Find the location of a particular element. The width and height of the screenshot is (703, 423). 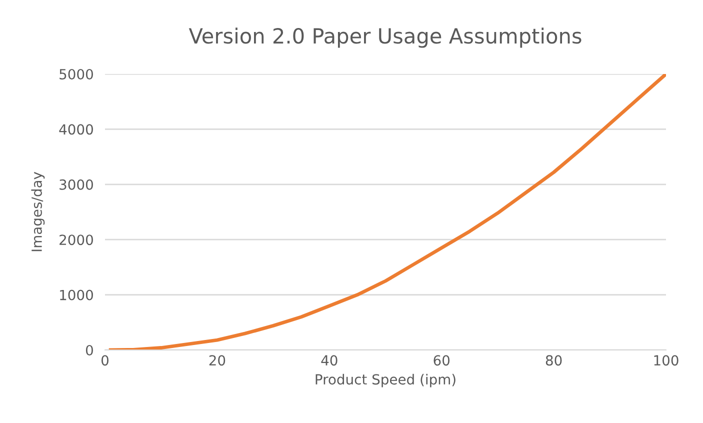

x-tick-label: 60 is located at coordinates (442, 360).